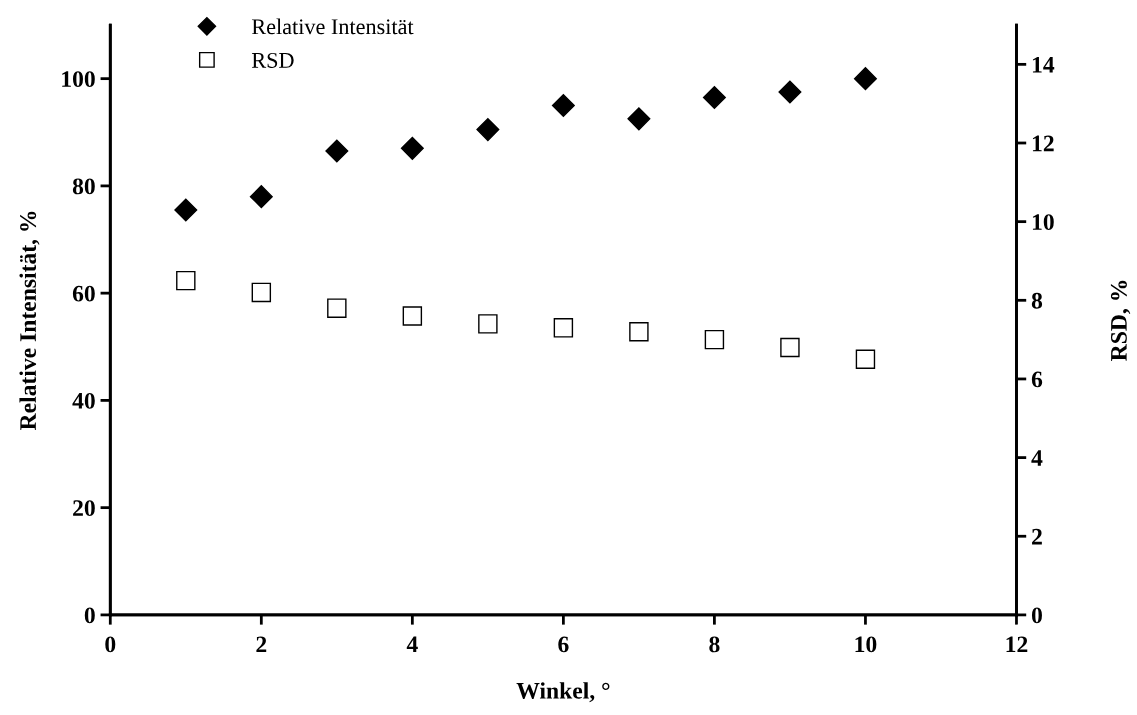  I want to click on y-axis-title: Relative Intensität, %, so click(29, 321).